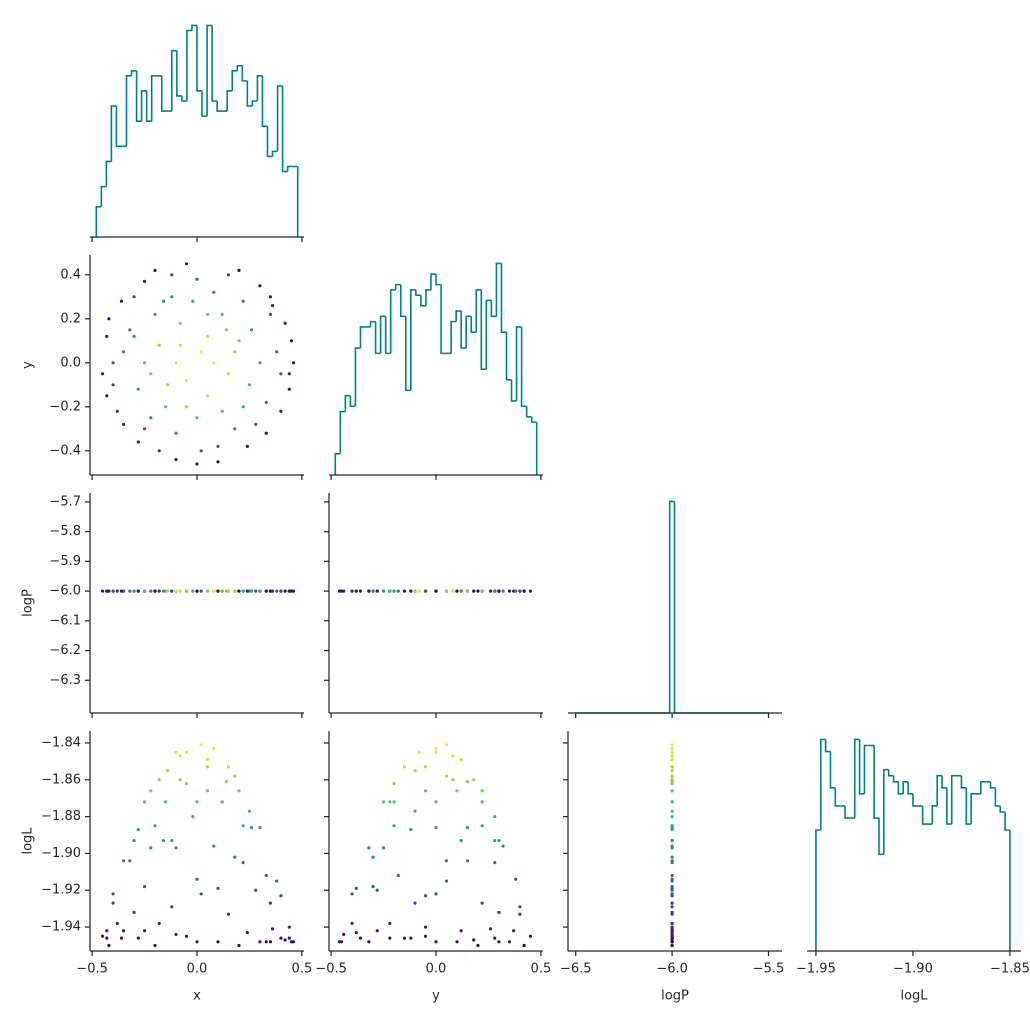 The image size is (1030, 1013). Describe the element at coordinates (70, 362) in the screenshot. I see `y-tick-label: 0.0` at that location.